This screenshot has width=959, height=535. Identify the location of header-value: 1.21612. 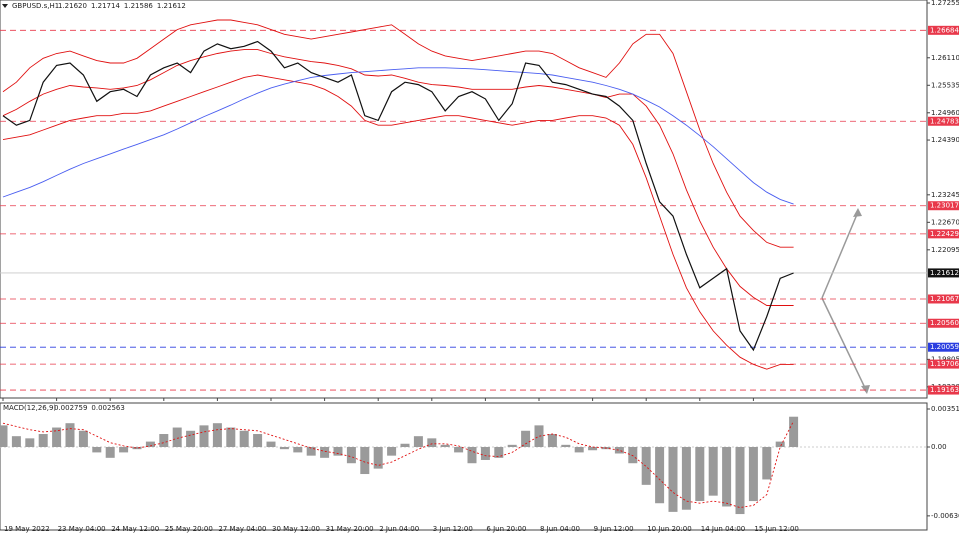
(171, 6).